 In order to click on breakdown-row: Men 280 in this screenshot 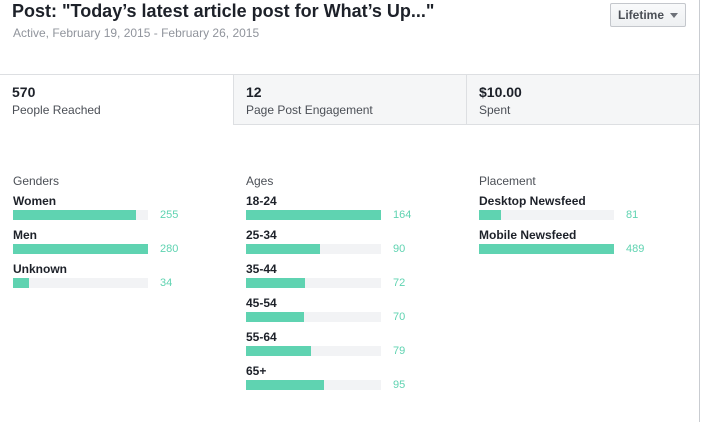, I will do `click(95, 245)`.